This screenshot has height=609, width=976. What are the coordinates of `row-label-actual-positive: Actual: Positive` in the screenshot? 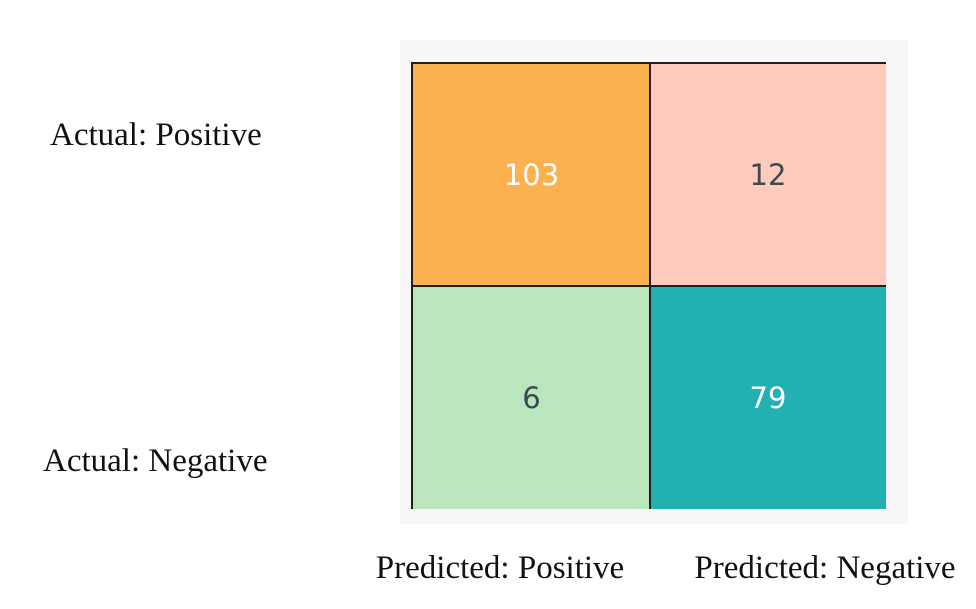 It's located at (156, 135).